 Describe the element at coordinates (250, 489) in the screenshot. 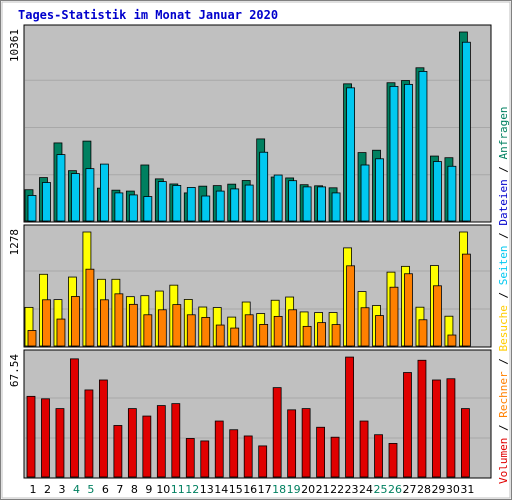

I see `x-tick-label-day-16: 16` at that location.